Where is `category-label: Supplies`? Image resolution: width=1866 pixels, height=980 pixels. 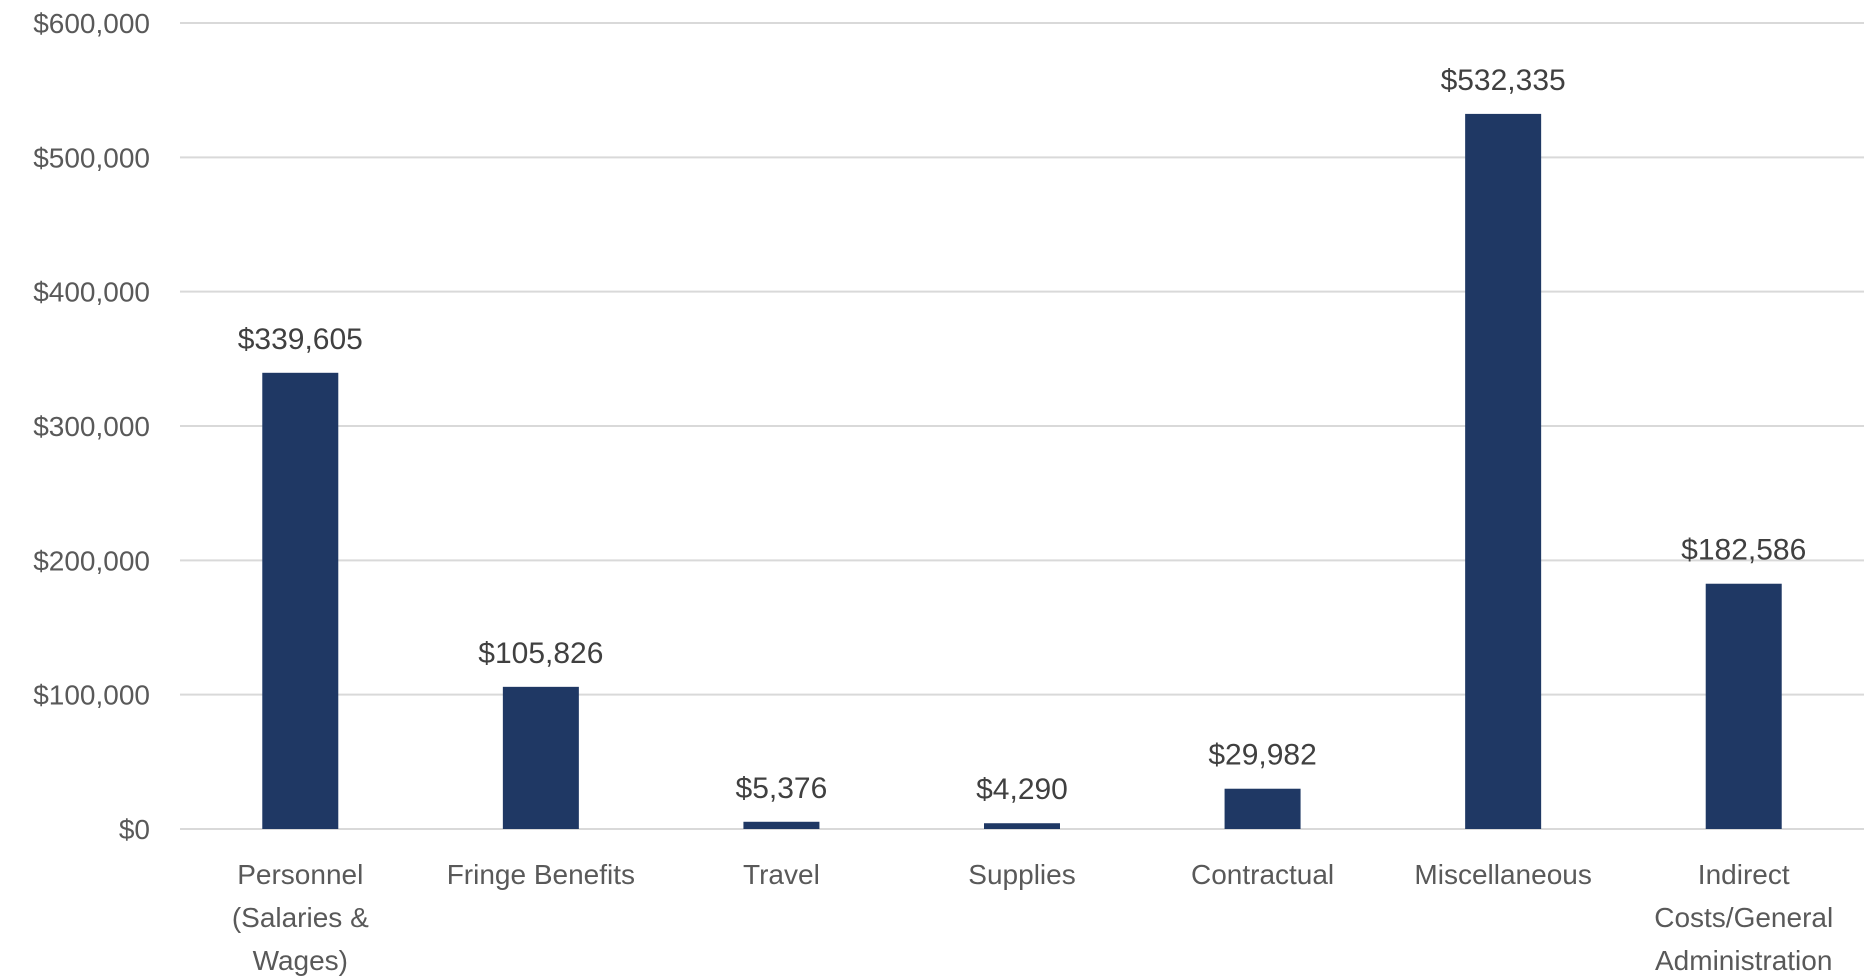 category-label: Supplies is located at coordinates (1021, 874).